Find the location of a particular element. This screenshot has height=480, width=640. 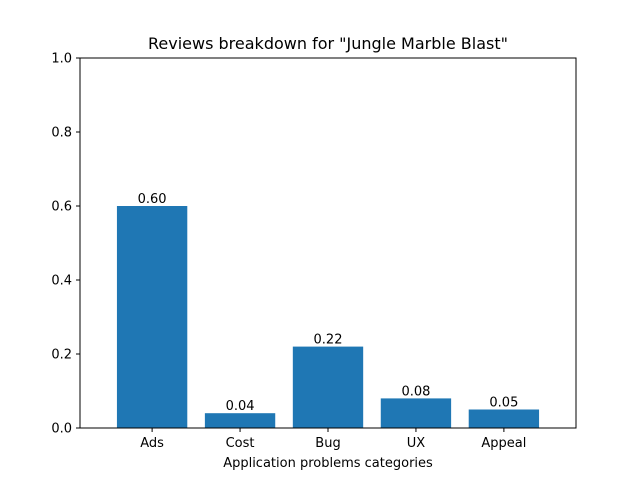

bar-value-label: 0.22 is located at coordinates (328, 340).